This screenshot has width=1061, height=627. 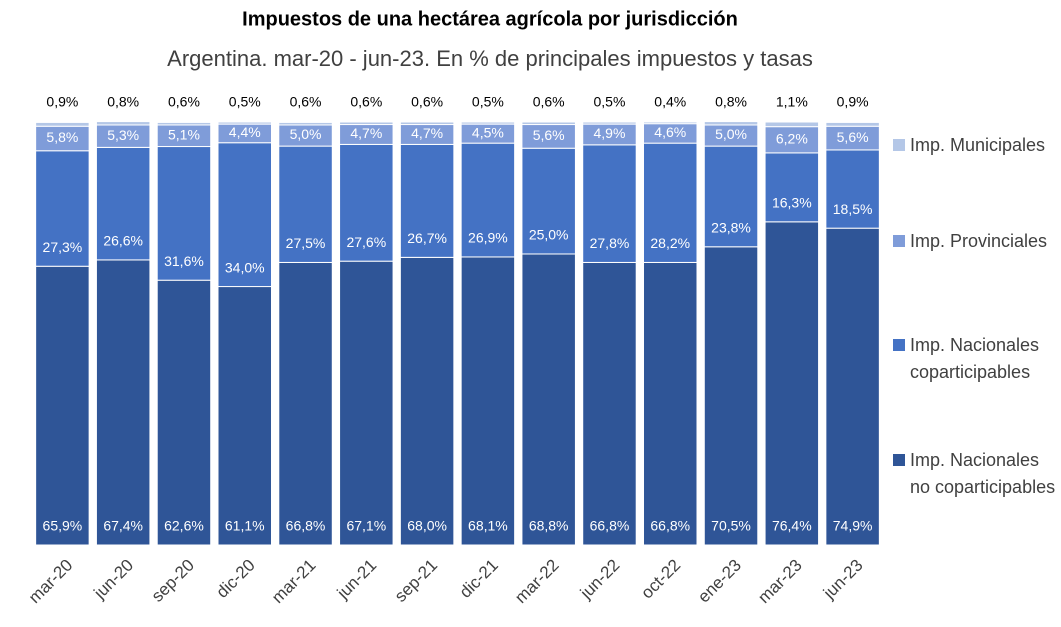 I want to click on data-label: 31,6%, so click(x=184, y=261).